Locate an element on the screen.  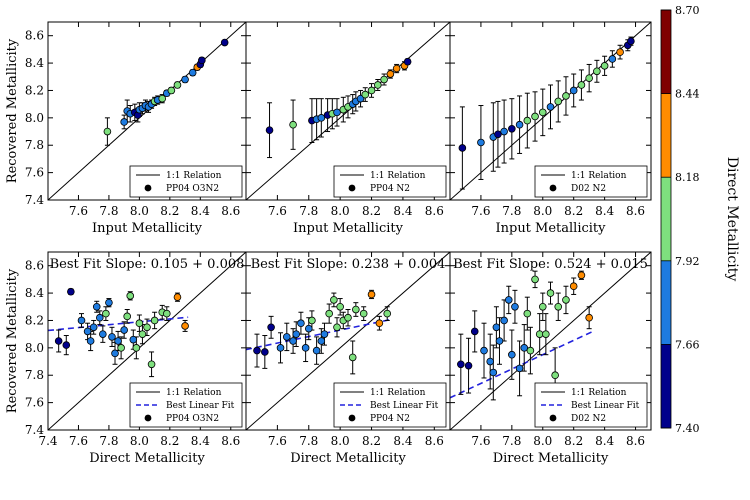
x-axis-label: Direct Metallicity is located at coordinates (551, 458).